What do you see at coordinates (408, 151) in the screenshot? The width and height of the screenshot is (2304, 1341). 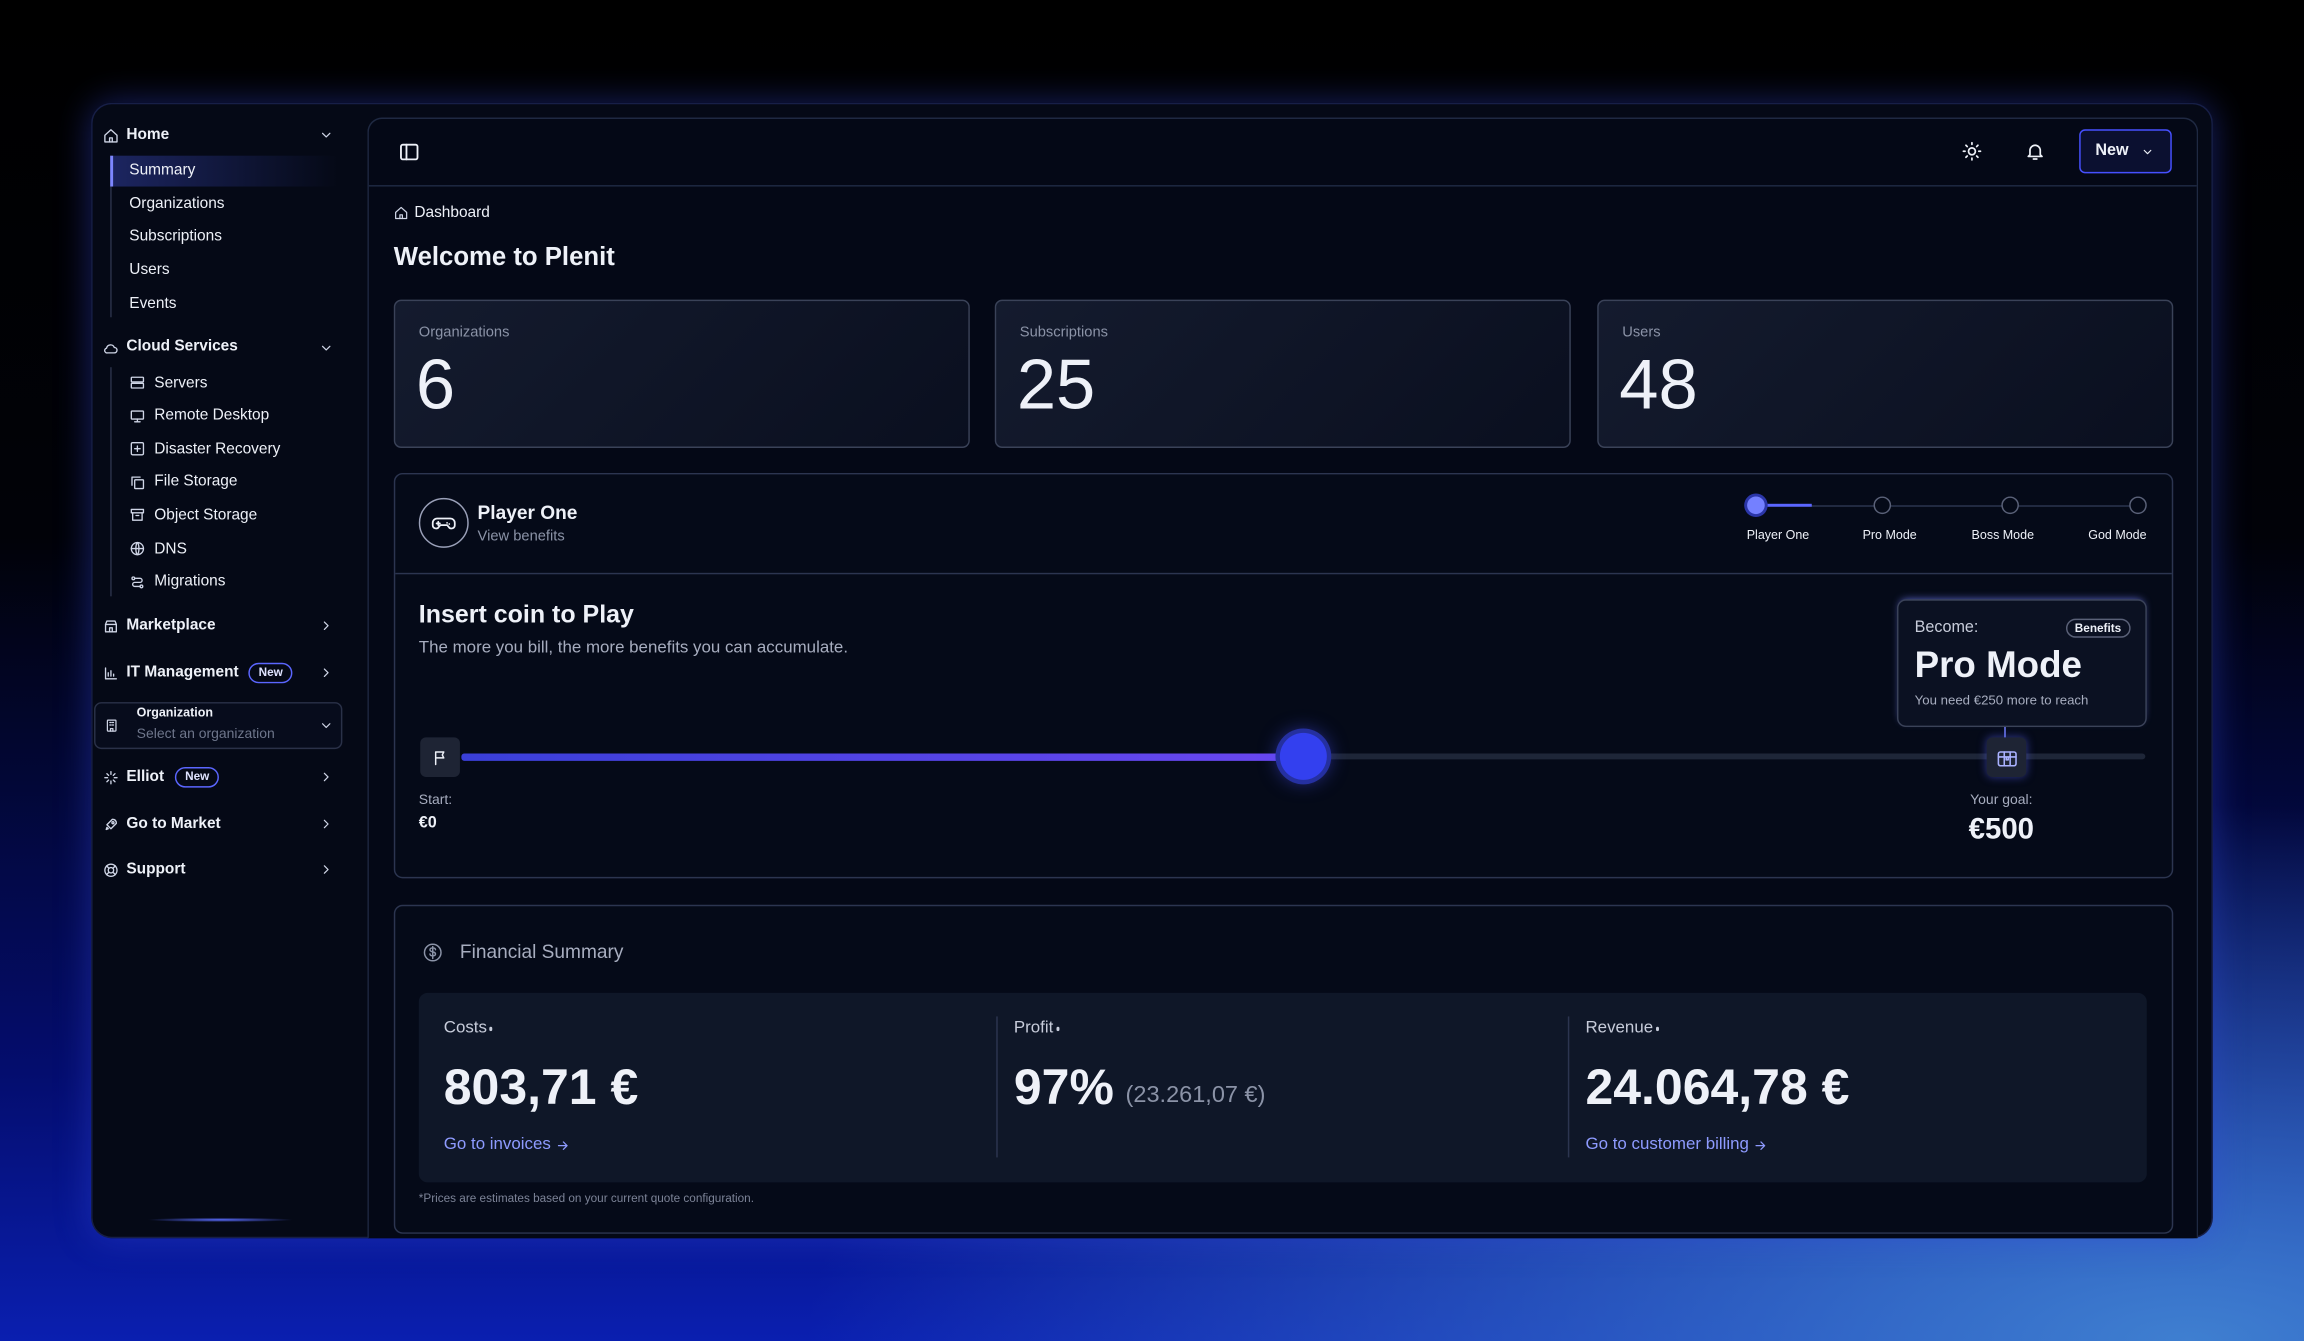 I see `sidebar-toggle` at bounding box center [408, 151].